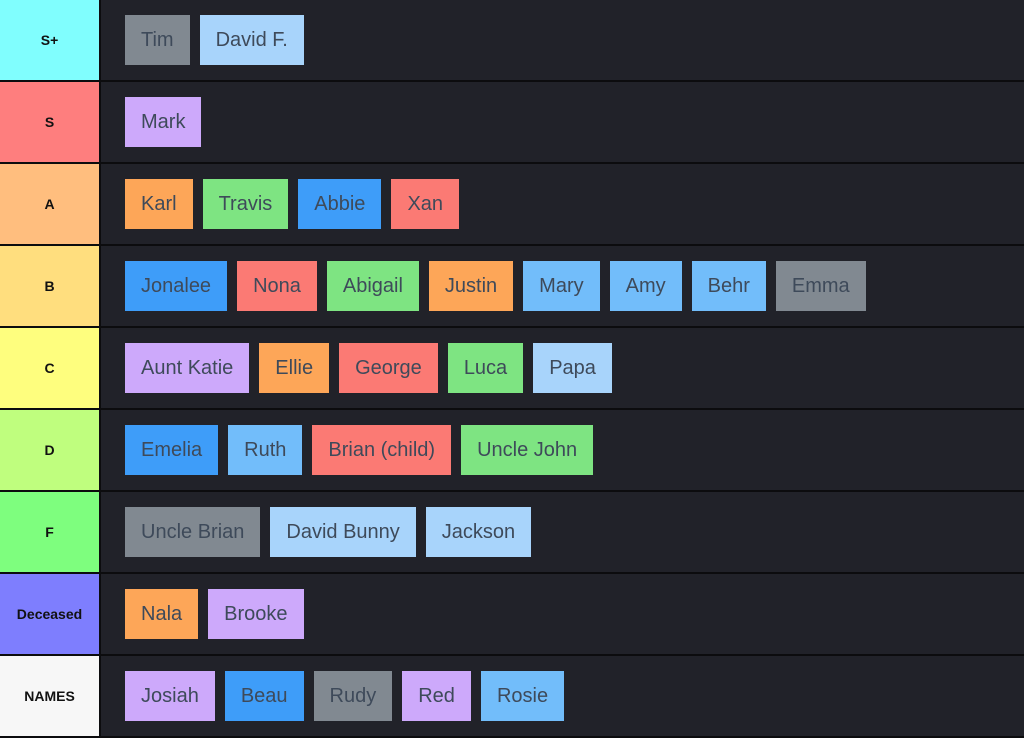 The height and width of the screenshot is (738, 1024). Describe the element at coordinates (265, 450) in the screenshot. I see `tier-item-ruth: Ruth` at that location.